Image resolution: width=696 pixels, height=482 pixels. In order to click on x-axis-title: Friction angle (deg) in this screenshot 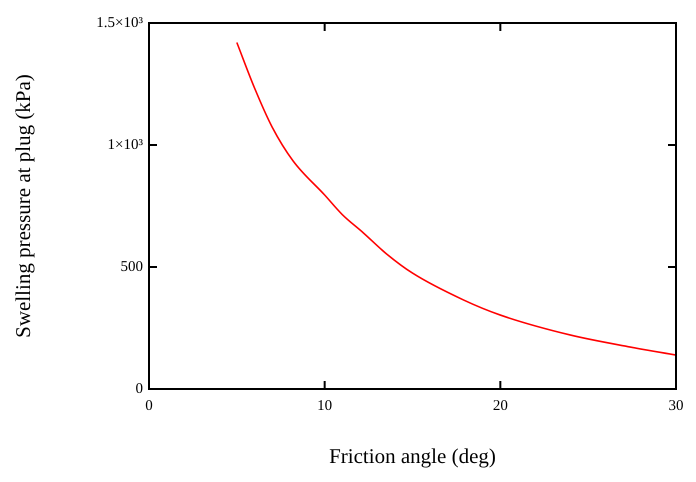, I will do `click(412, 456)`.